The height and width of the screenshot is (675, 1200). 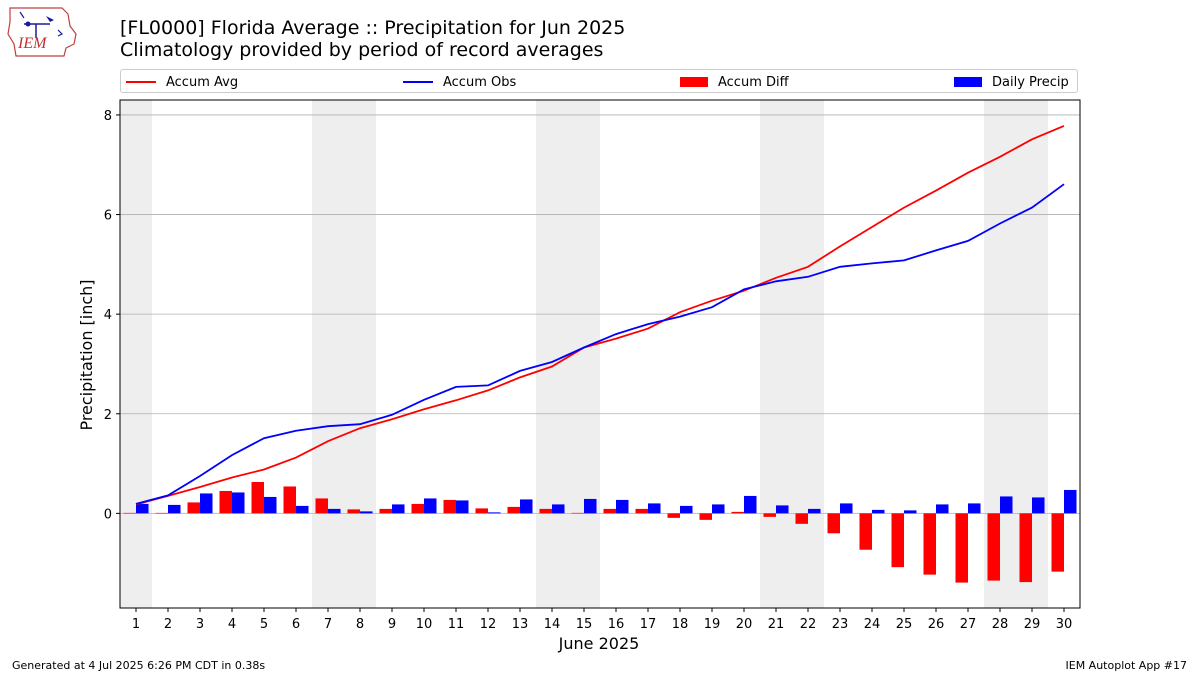 What do you see at coordinates (968, 82) in the screenshot?
I see `legend-swatch-daily-precip` at bounding box center [968, 82].